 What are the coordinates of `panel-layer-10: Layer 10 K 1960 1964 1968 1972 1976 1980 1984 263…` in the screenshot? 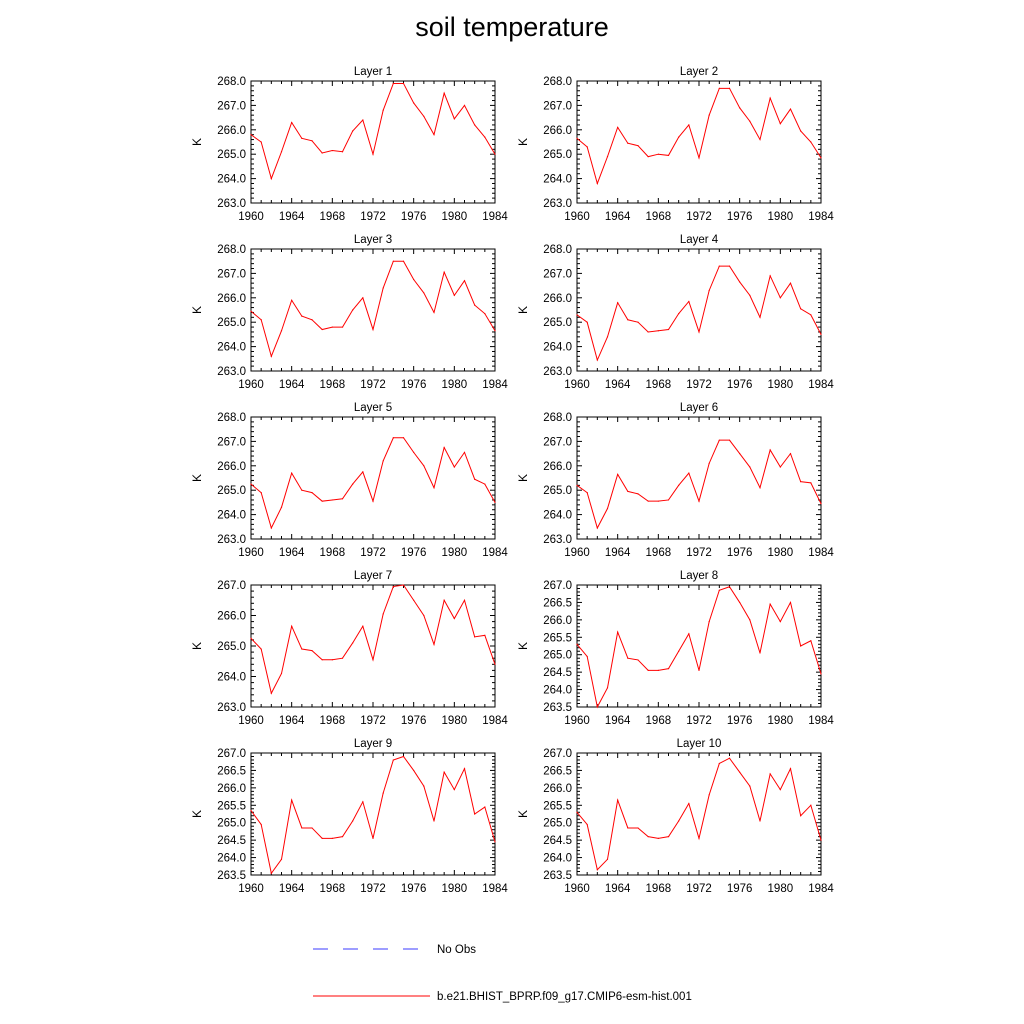 It's located at (675, 816).